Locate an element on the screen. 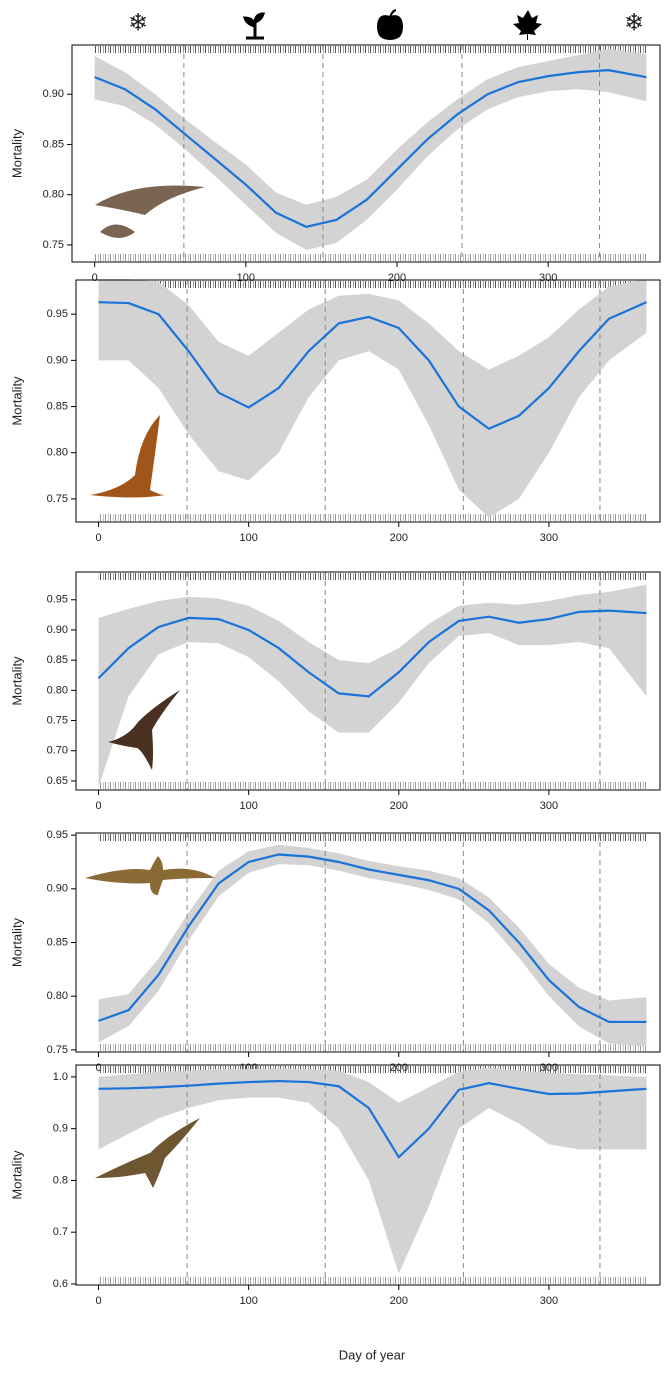 Image resolution: width=668 pixels, height=1378 pixels. y-tick-label: 0.9 is located at coordinates (60, 1129).